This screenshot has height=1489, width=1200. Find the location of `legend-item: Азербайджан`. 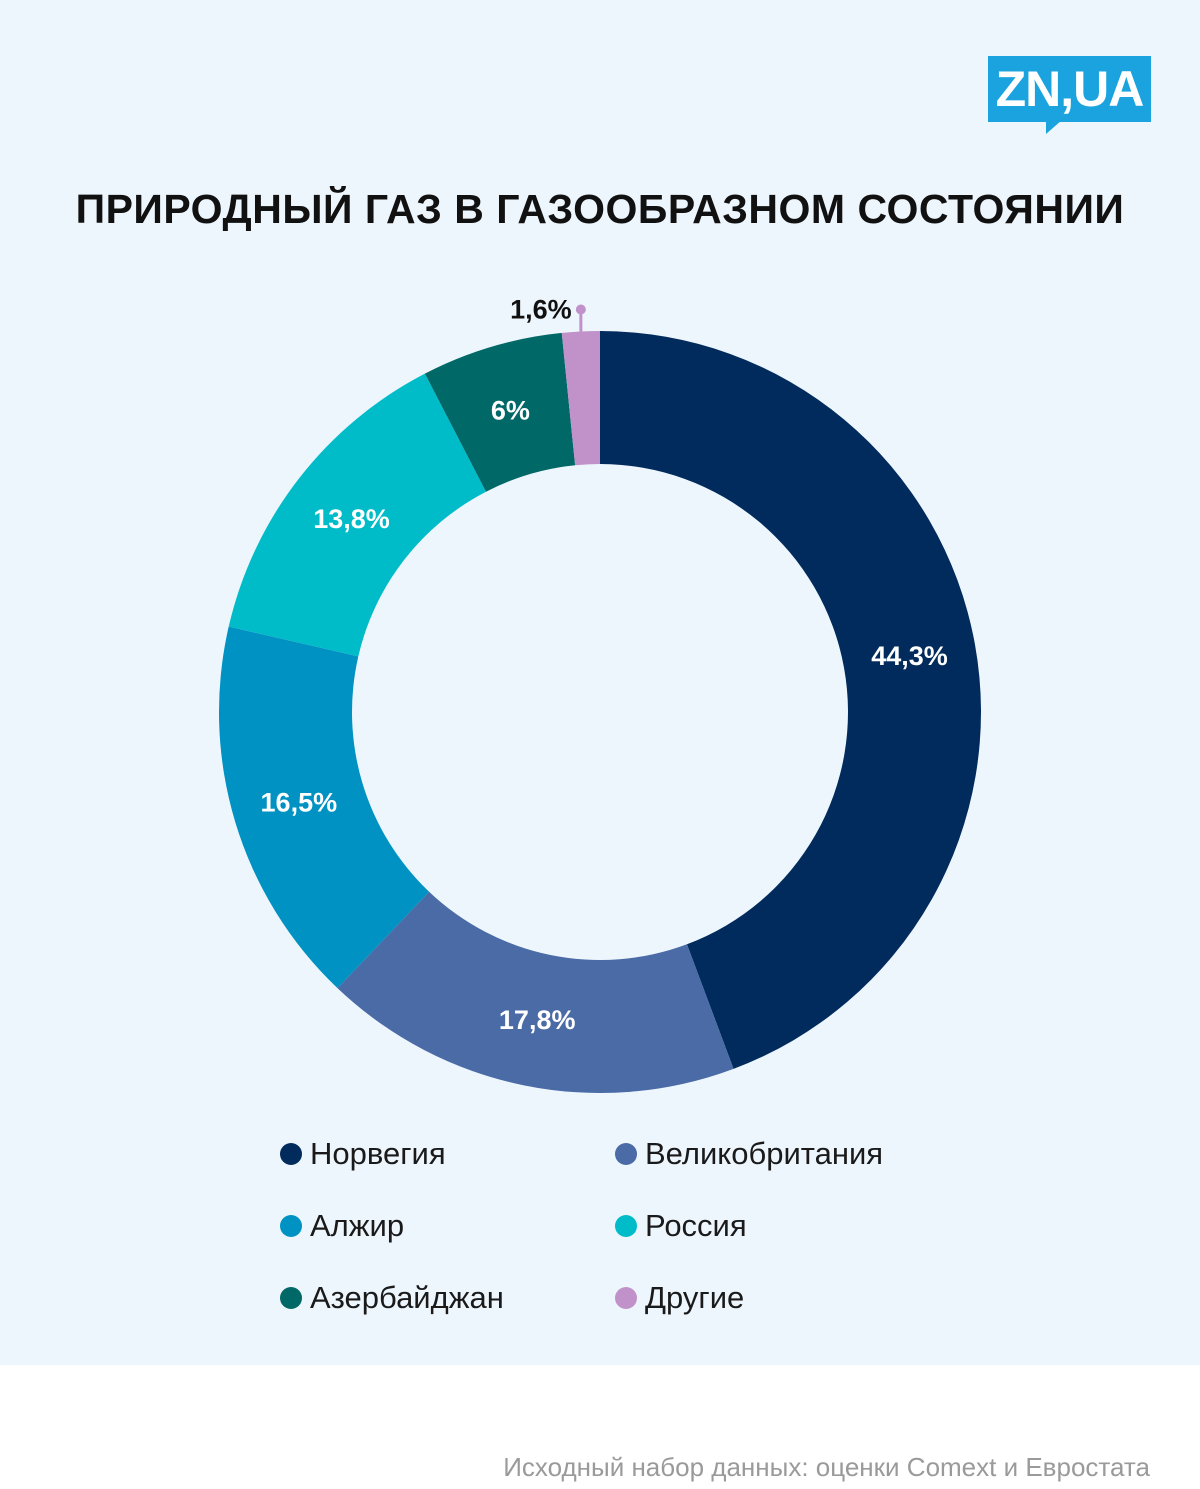

legend-item: Азербайджан is located at coordinates (392, 1298).